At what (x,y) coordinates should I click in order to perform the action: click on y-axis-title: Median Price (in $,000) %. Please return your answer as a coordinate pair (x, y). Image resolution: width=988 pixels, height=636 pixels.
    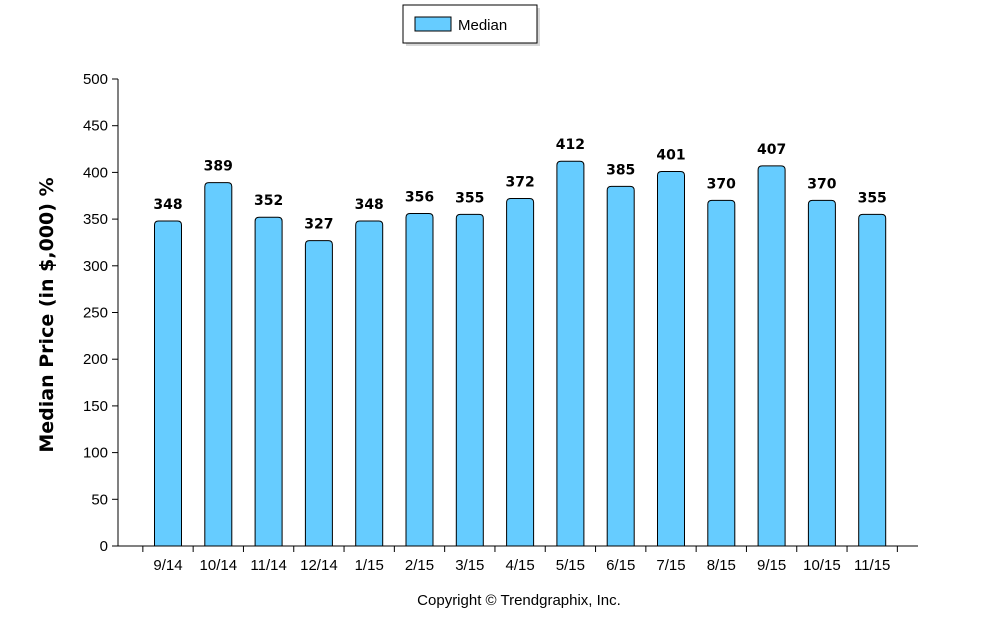
    Looking at the image, I should click on (47, 314).